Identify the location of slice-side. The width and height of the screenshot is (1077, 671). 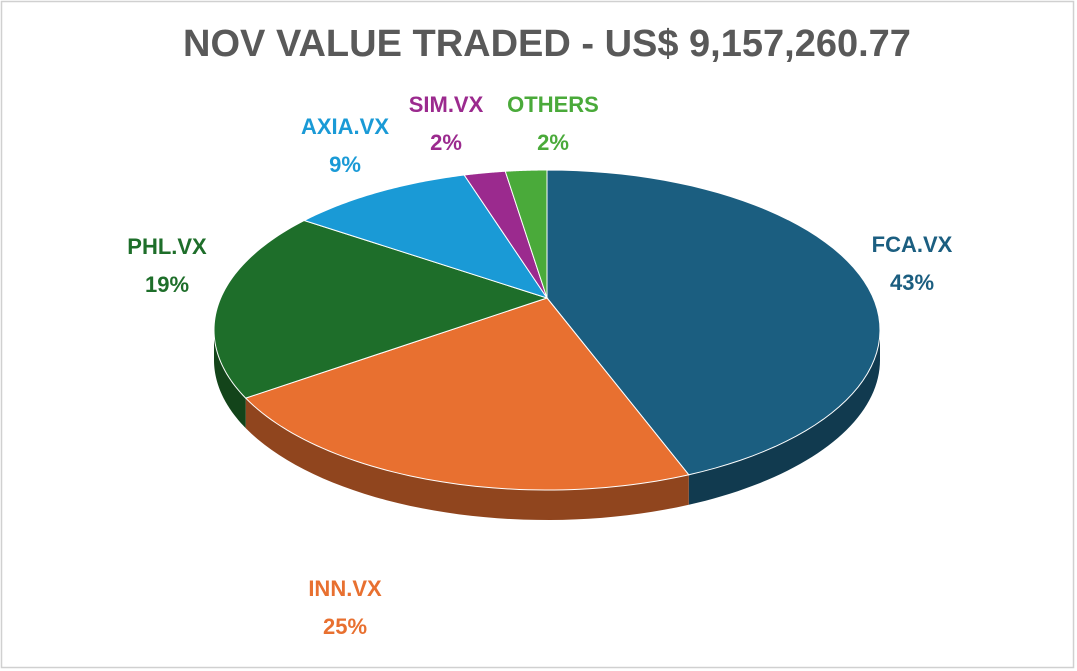
(784, 417).